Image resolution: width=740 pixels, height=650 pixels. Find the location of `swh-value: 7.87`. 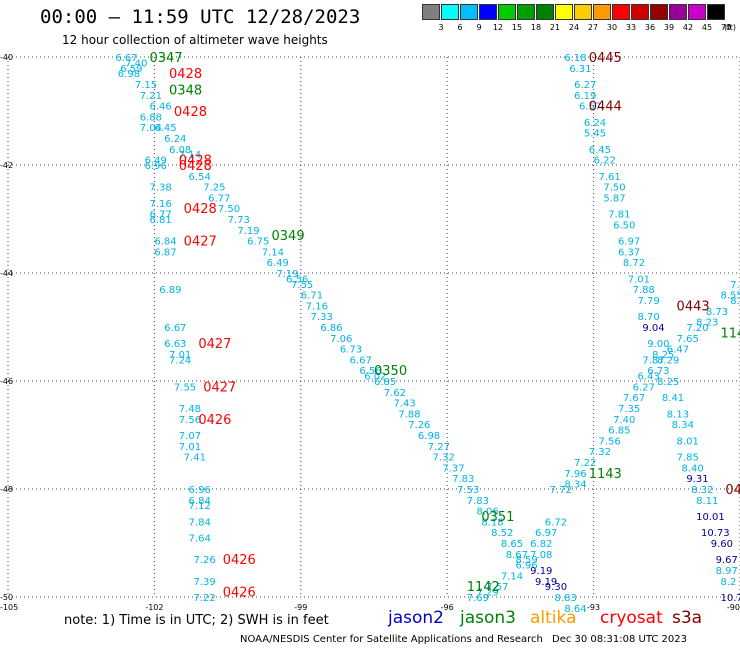

swh-value: 7.87 is located at coordinates (653, 360).